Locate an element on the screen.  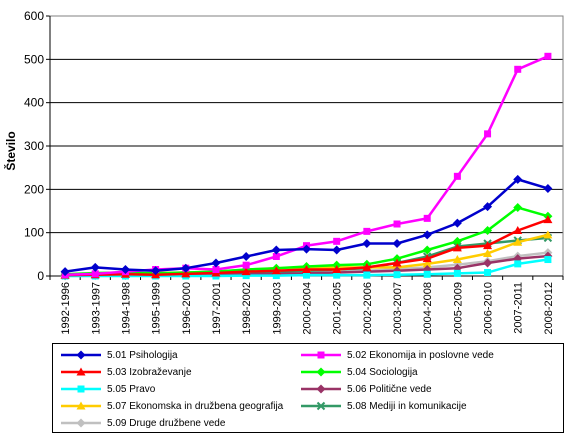
x-tick-label: 2008-2012 is located at coordinates (549, 308).